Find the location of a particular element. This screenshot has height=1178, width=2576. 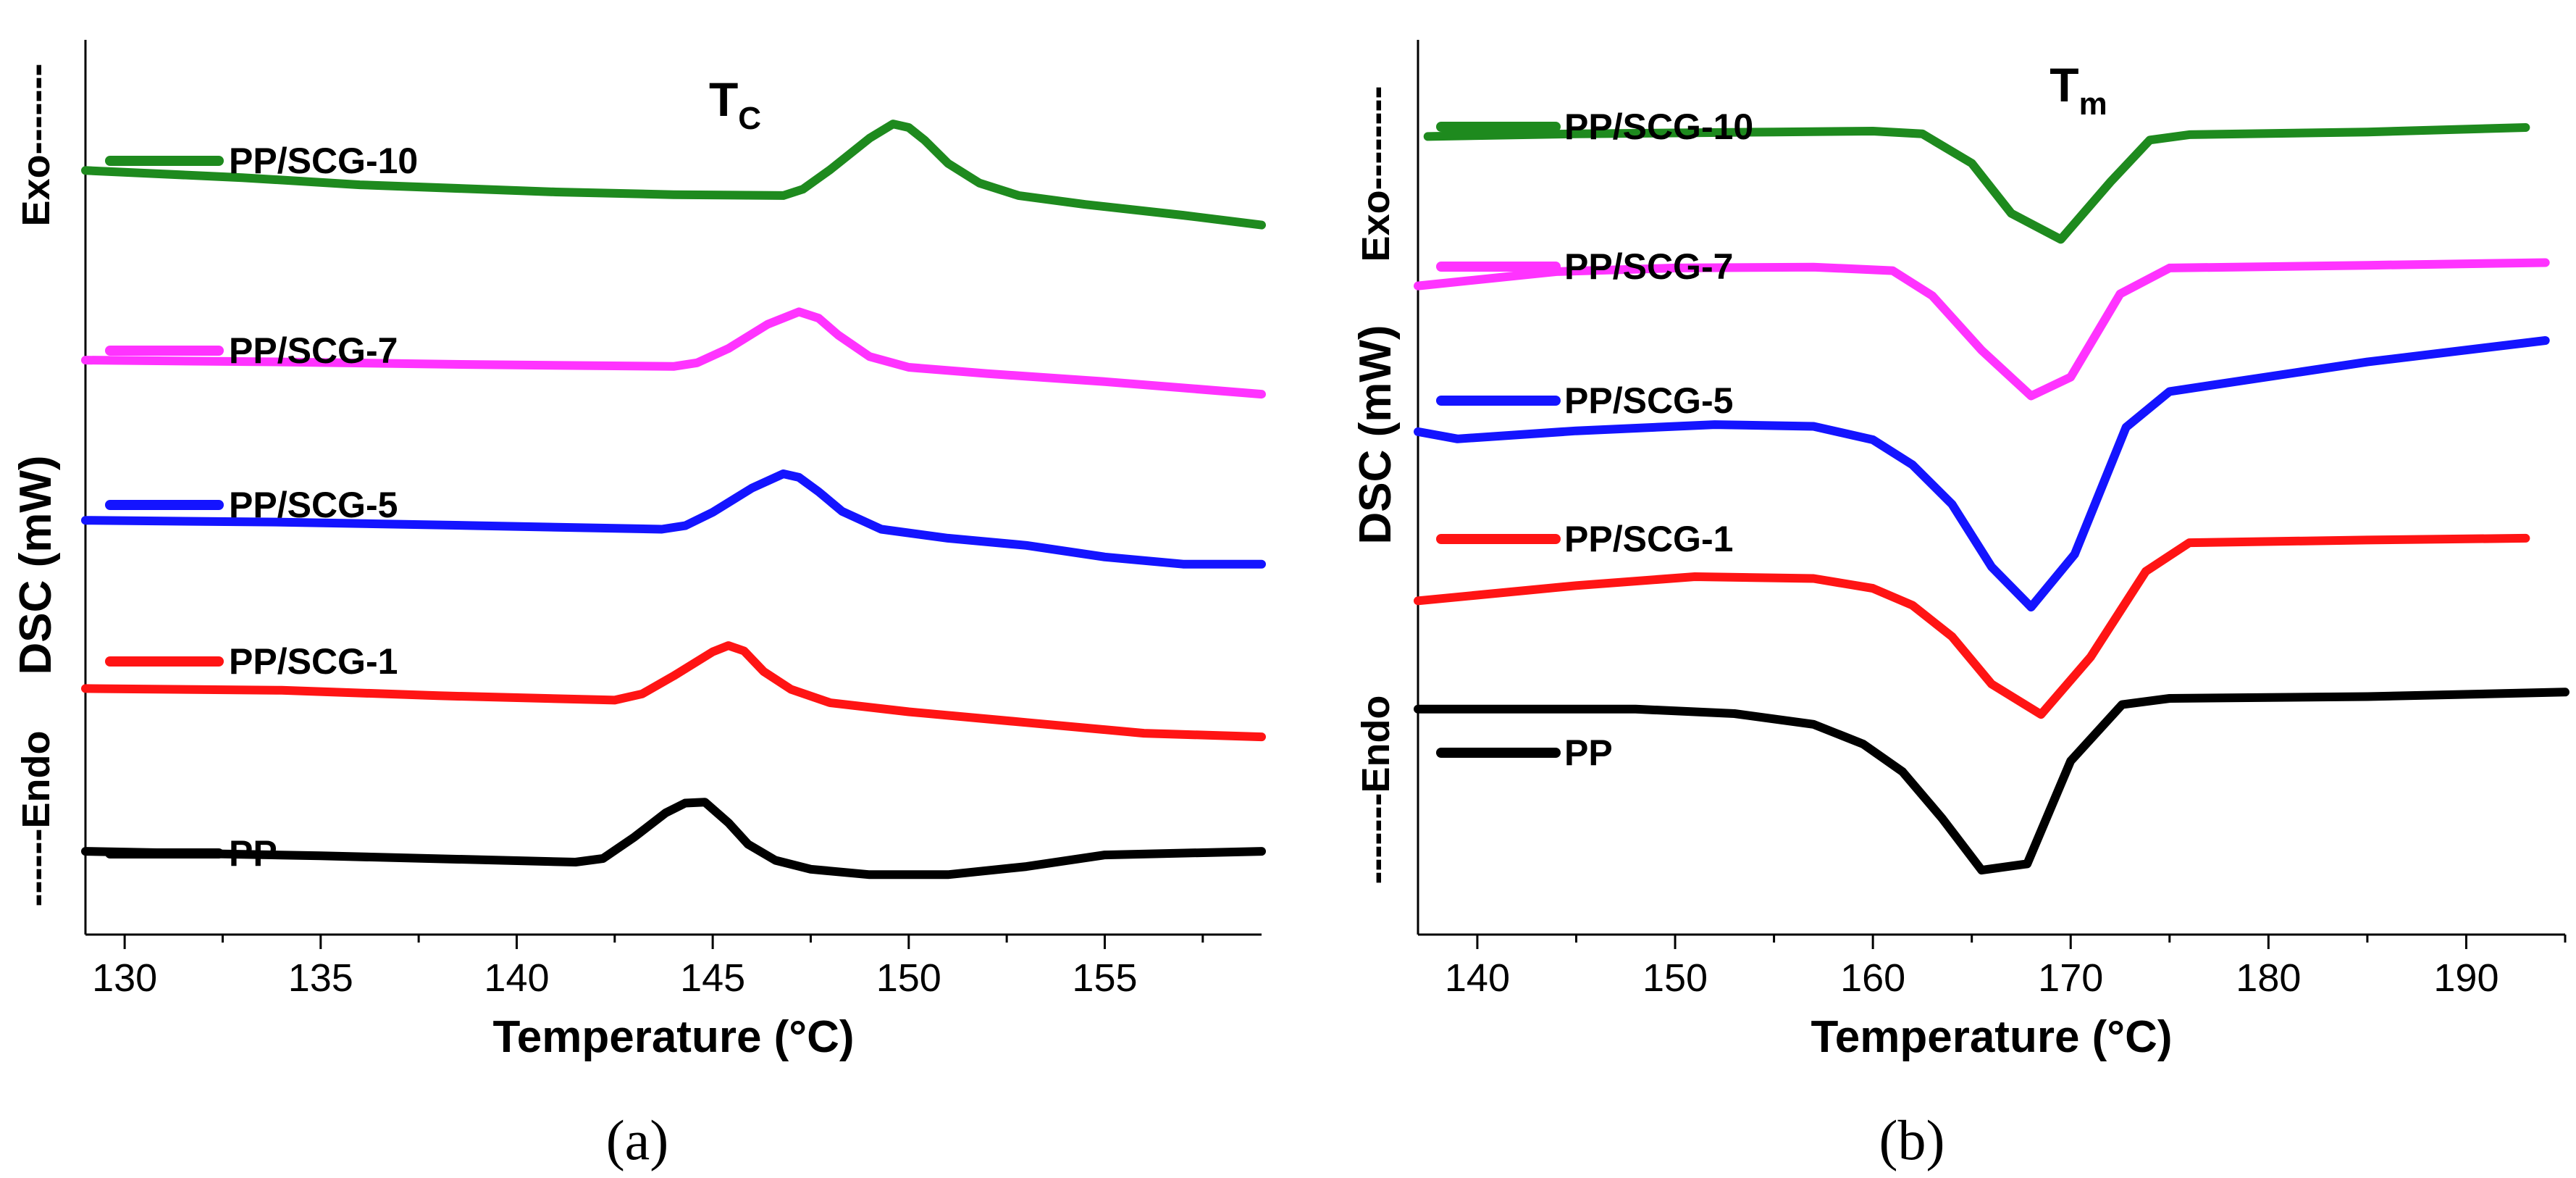

panel-b-title: Tm is located at coordinates (2078, 90).